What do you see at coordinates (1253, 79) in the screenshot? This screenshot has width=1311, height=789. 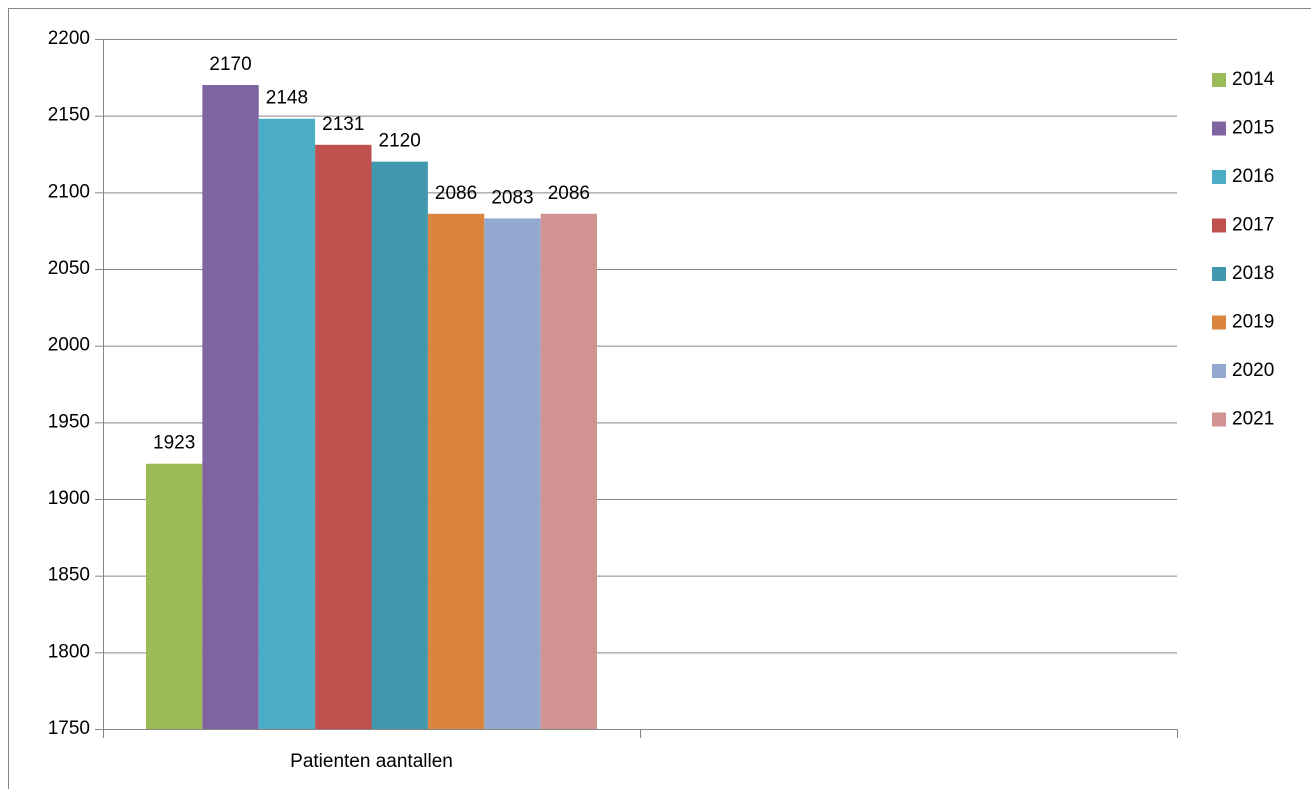 I see `legend-label: 2014` at bounding box center [1253, 79].